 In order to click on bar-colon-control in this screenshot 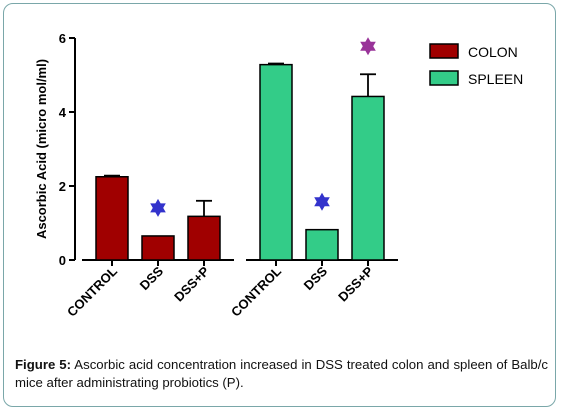, I will do `click(112, 218)`.